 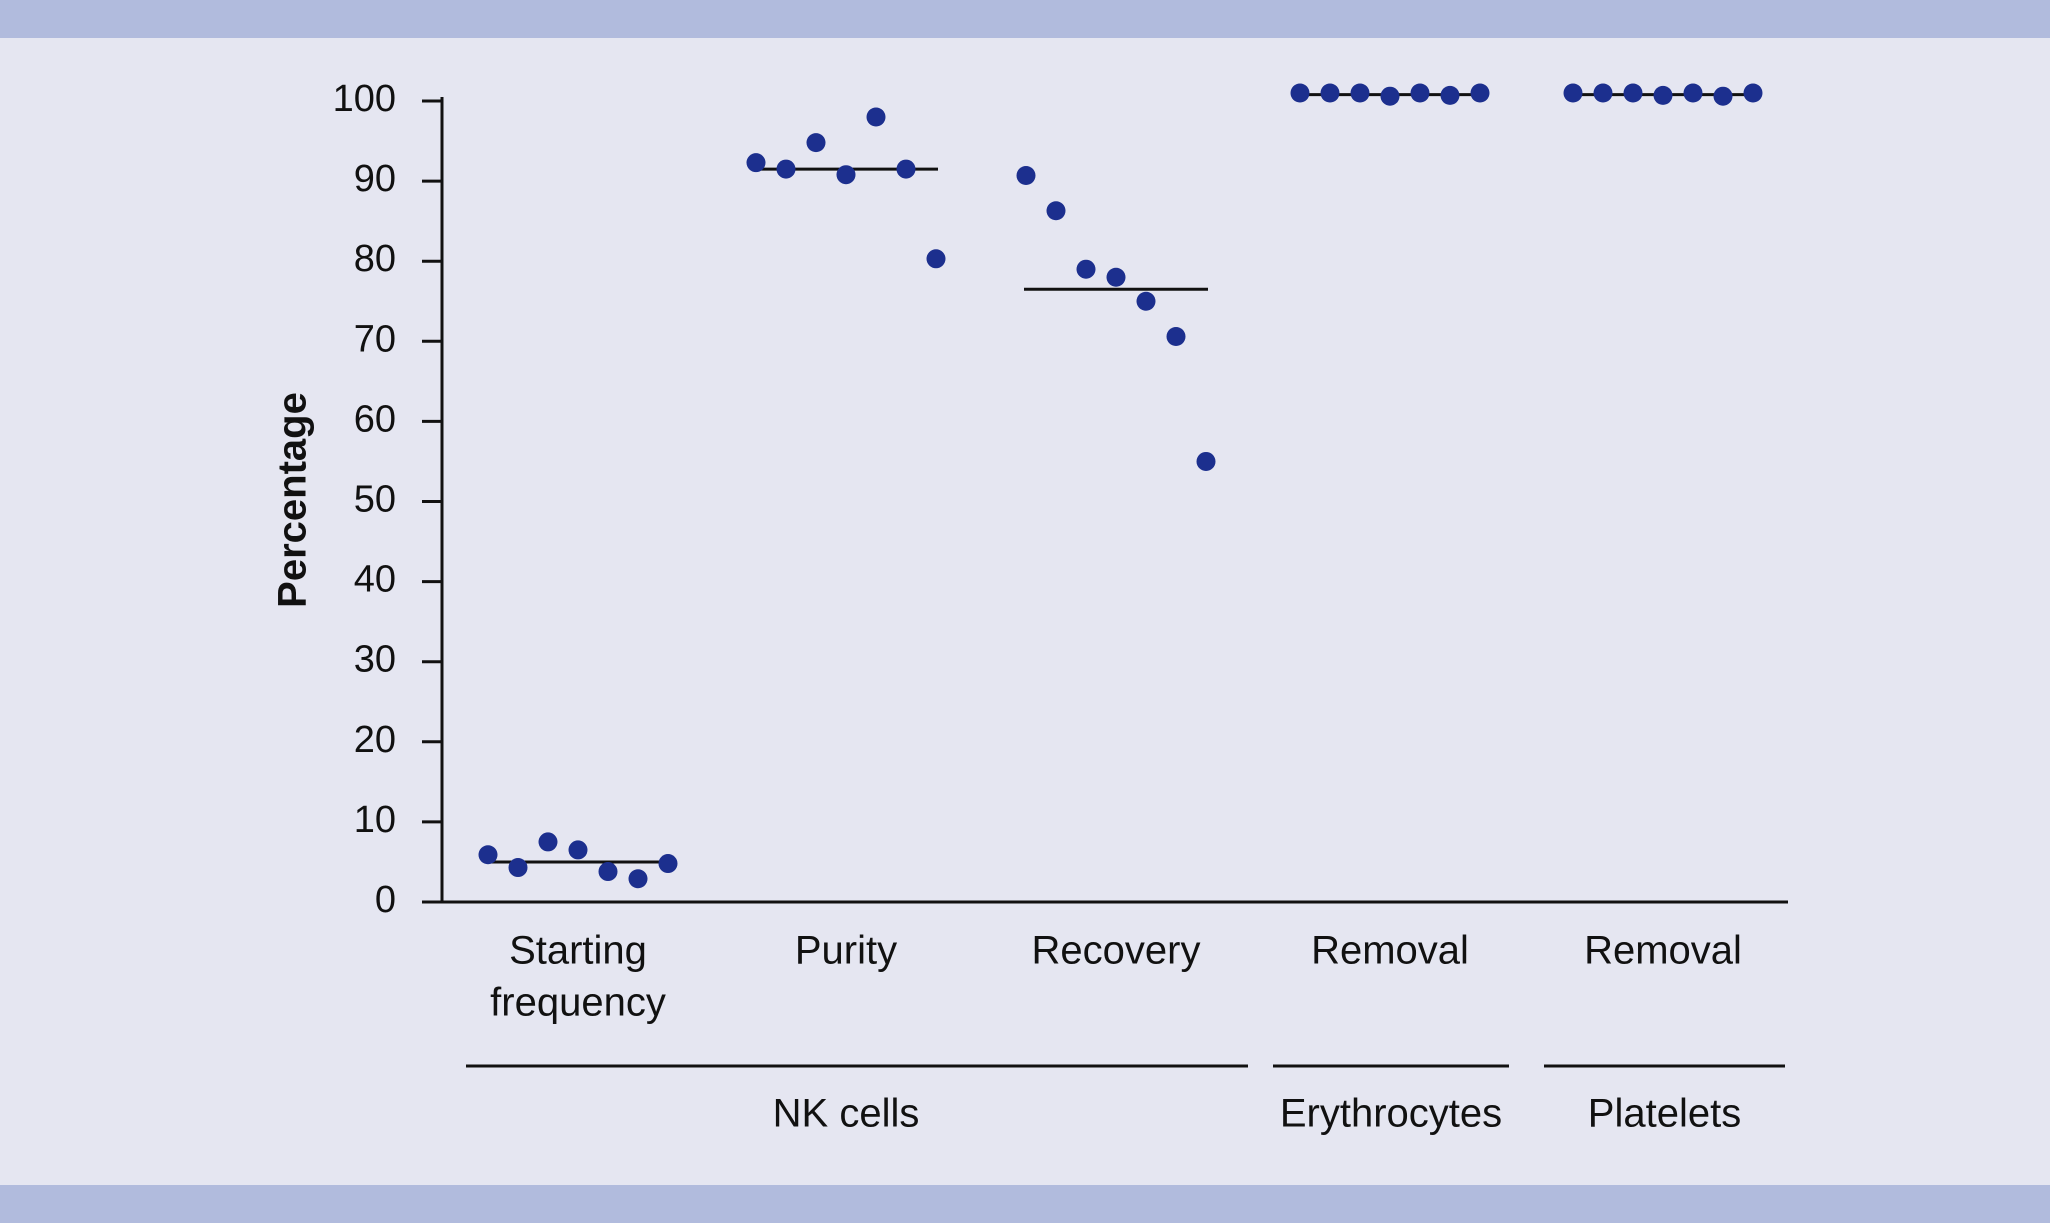 I want to click on y-tick-label: 100, so click(x=364, y=99).